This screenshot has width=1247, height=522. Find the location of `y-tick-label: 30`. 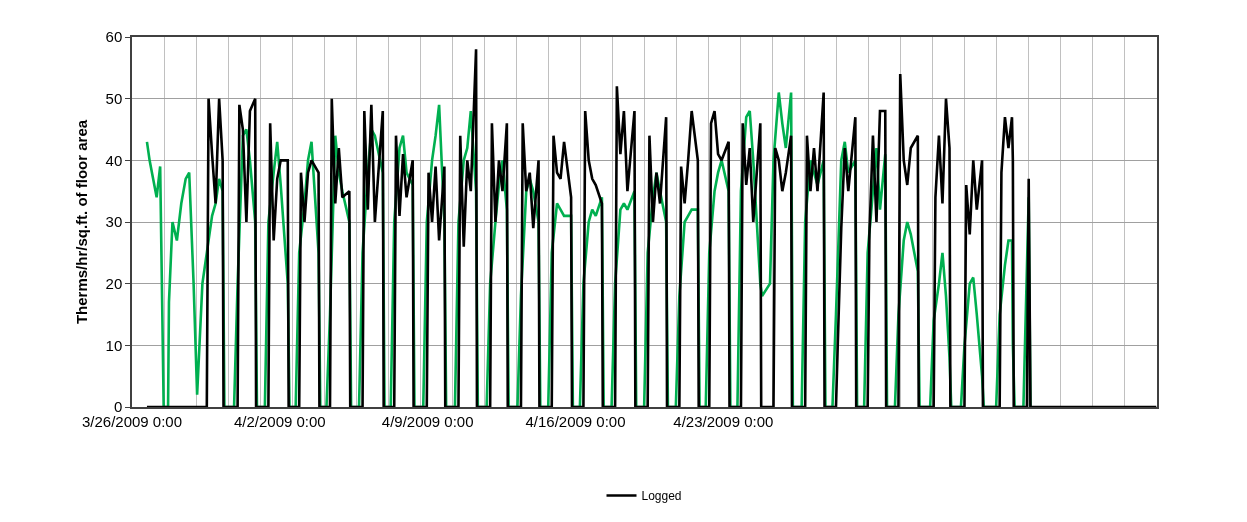

y-tick-label: 30 is located at coordinates (114, 222).